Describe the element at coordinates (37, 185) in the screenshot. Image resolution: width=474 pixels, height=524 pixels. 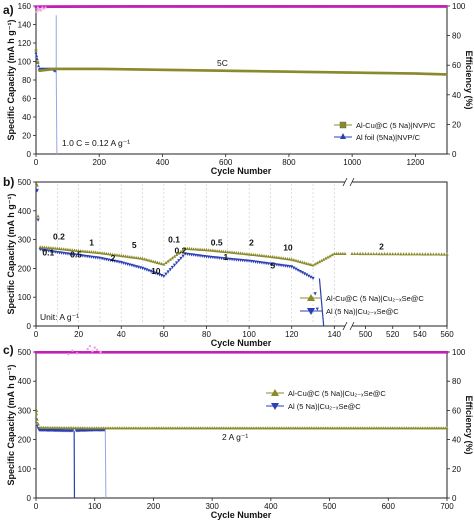
I see `capacity-point-first-cycle` at that location.